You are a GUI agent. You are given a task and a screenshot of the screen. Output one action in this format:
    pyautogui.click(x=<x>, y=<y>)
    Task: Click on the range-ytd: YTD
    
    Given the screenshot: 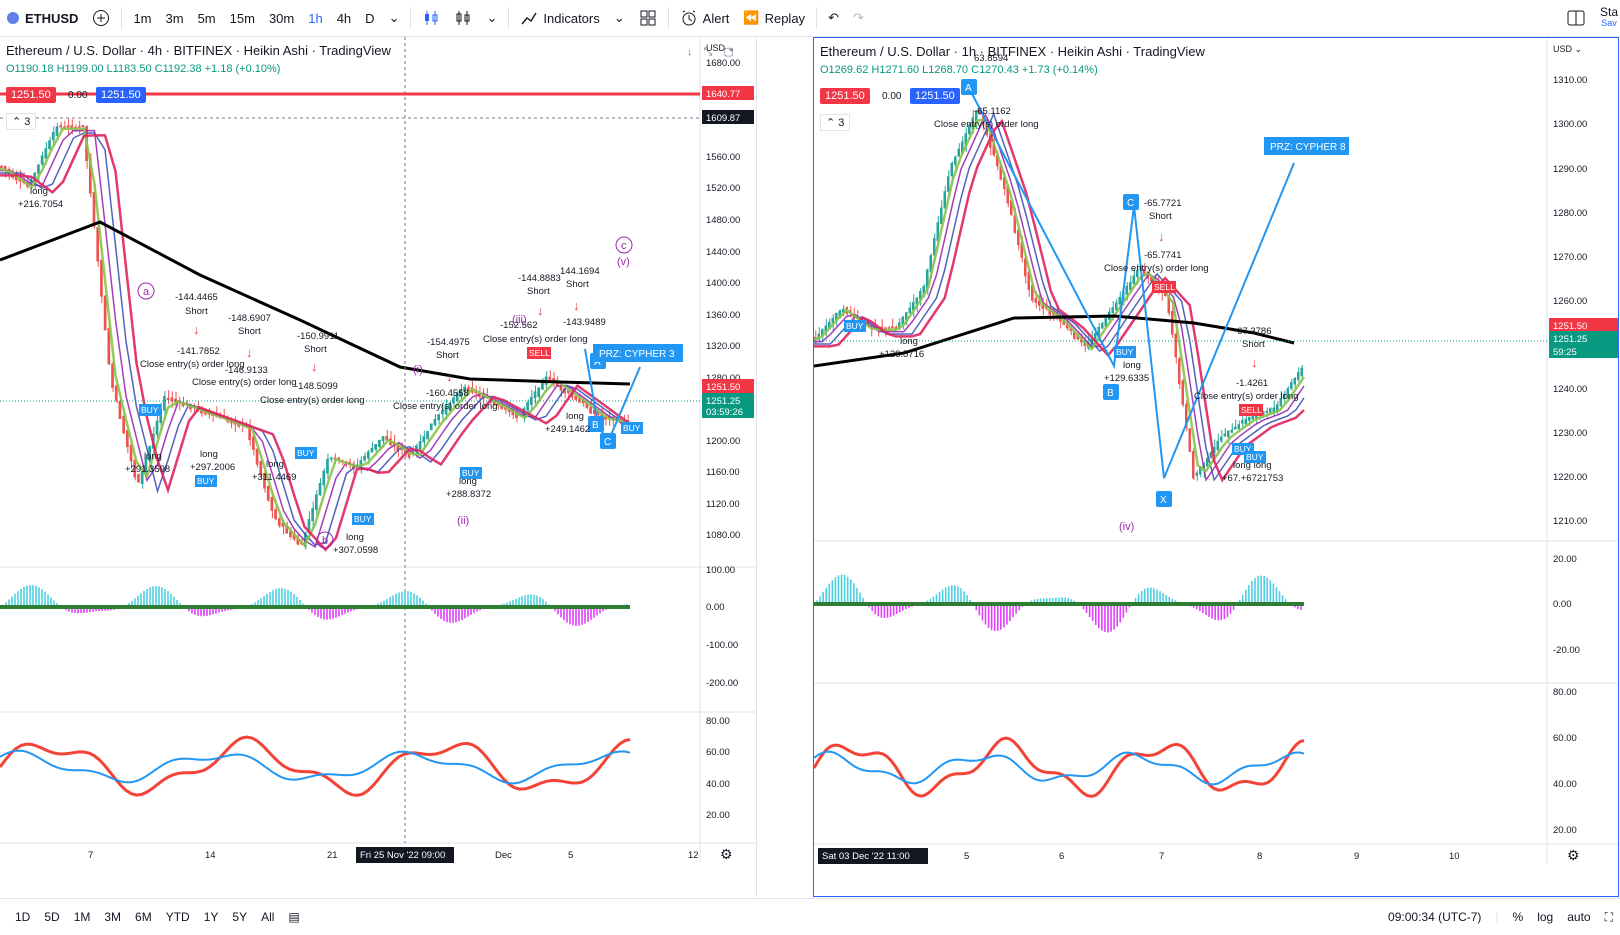 What is the action you would take?
    pyautogui.click(x=177, y=917)
    